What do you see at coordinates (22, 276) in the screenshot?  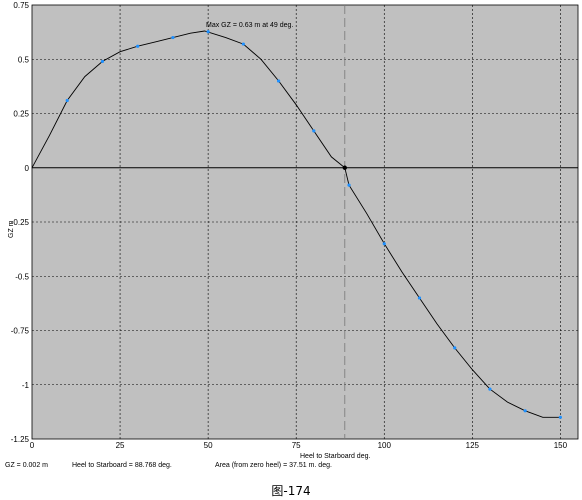 I see `y-tick-label: -0.5` at bounding box center [22, 276].